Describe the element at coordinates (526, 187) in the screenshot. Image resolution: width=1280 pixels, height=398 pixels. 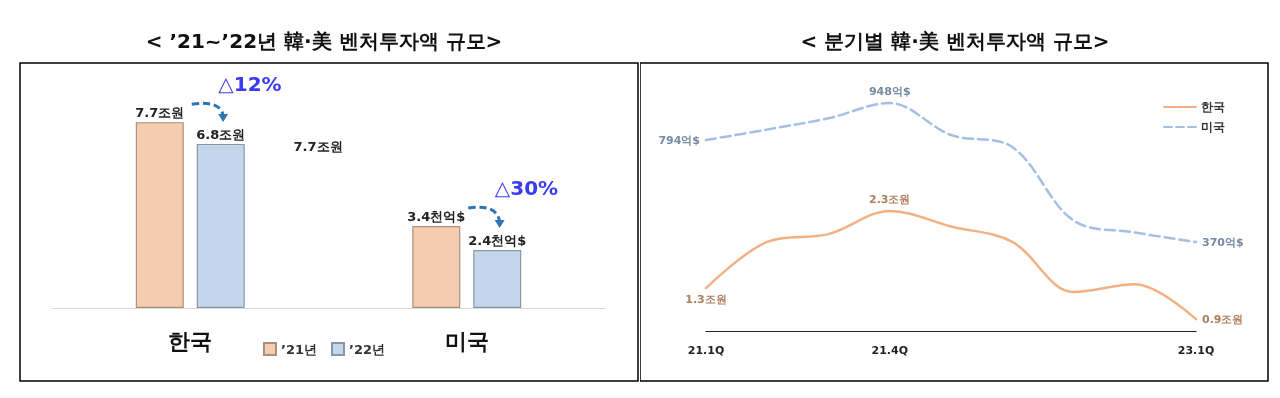
I see `annotation: △30%` at that location.